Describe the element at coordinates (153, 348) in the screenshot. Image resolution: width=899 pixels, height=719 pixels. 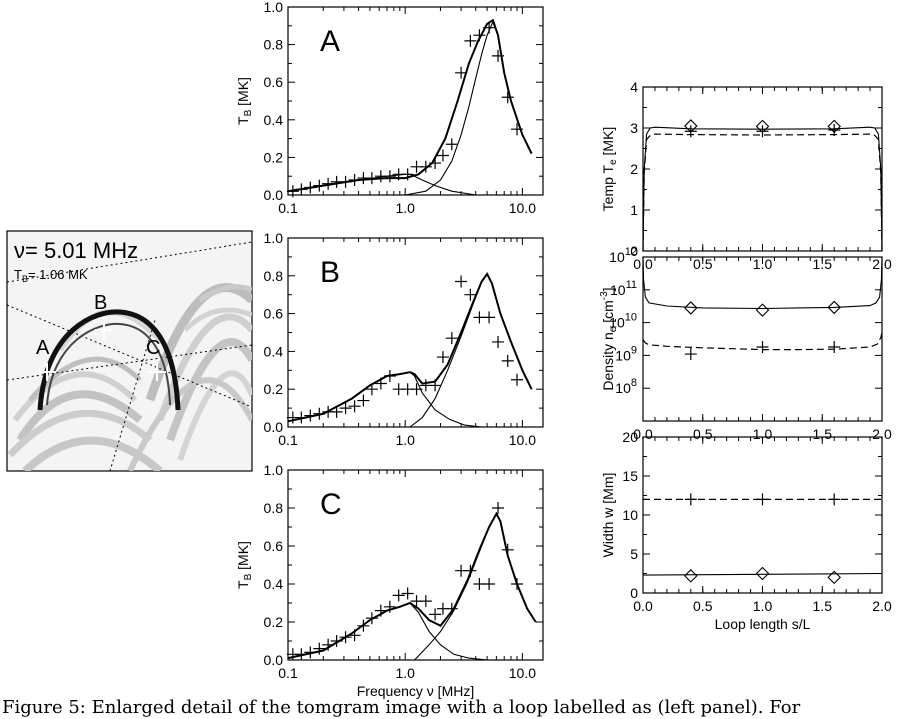
I see `point-label-c: C` at that location.